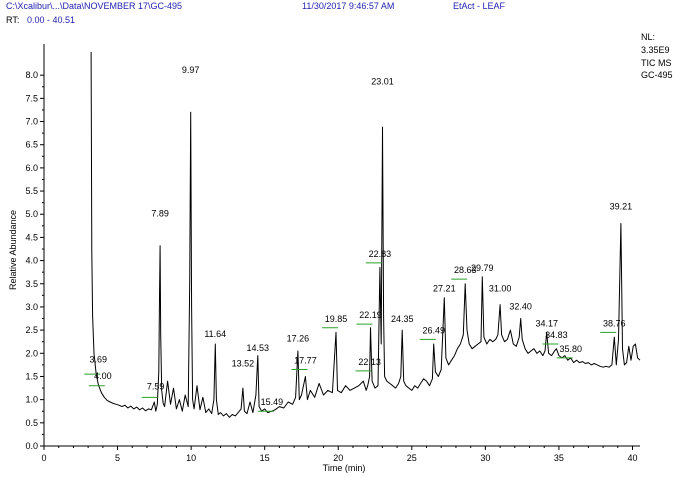 This screenshot has height=477, width=697. Describe the element at coordinates (31, 376) in the screenshot. I see `y-tick-label: 1.5` at that location.